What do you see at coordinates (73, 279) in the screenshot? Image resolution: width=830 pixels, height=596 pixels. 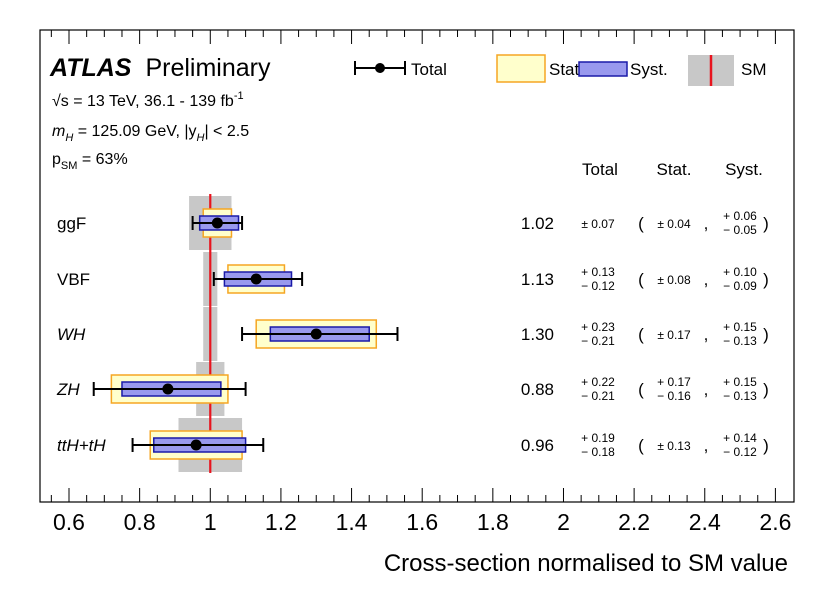 I see `row-label: VBF` at bounding box center [73, 279].